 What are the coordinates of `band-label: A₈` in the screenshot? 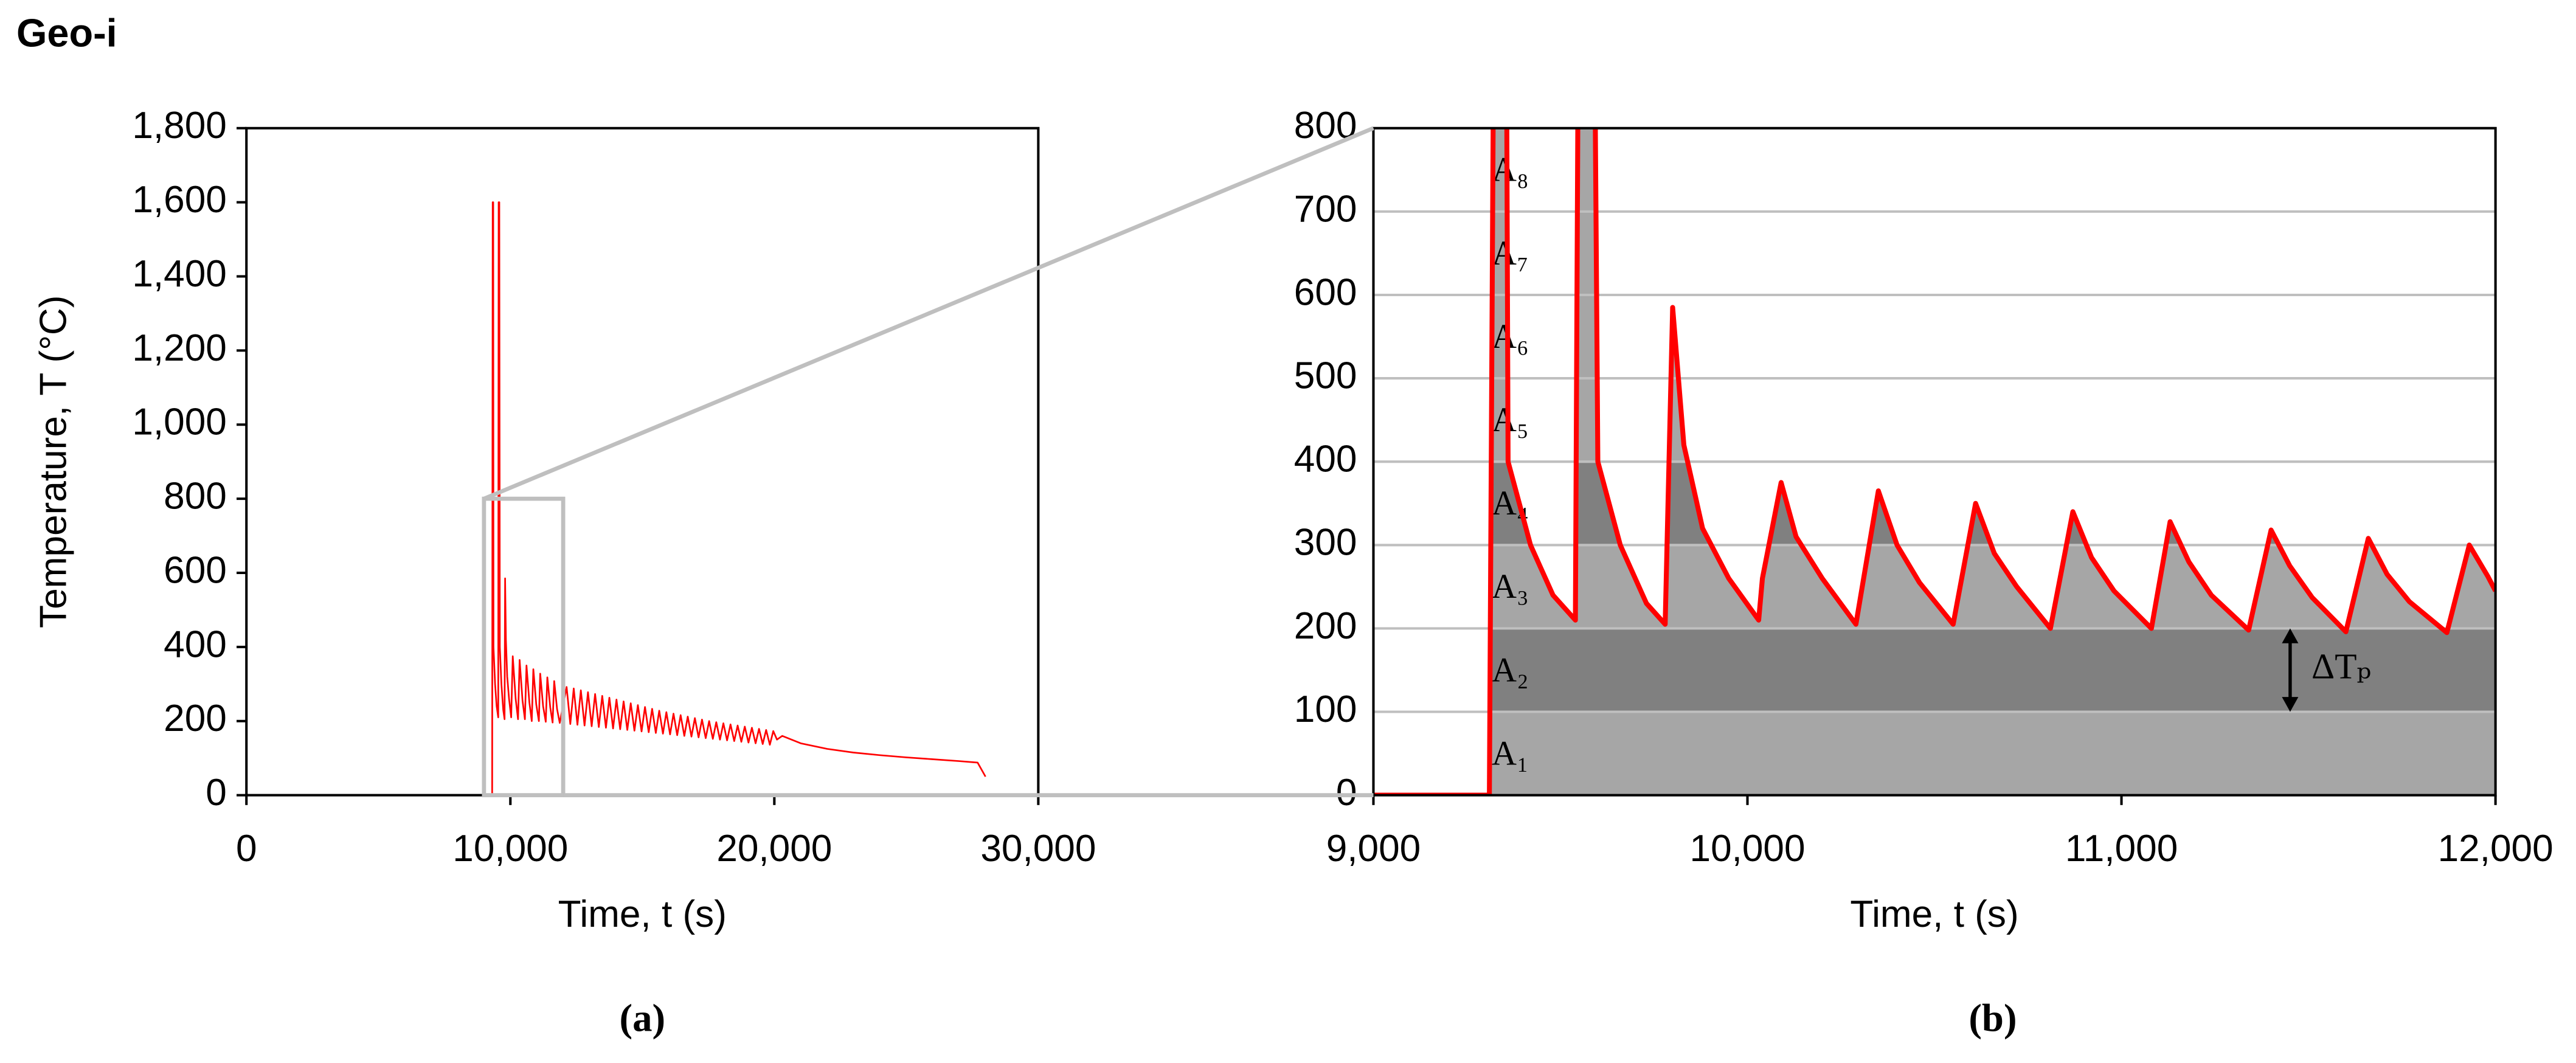 It's located at (1510, 170).